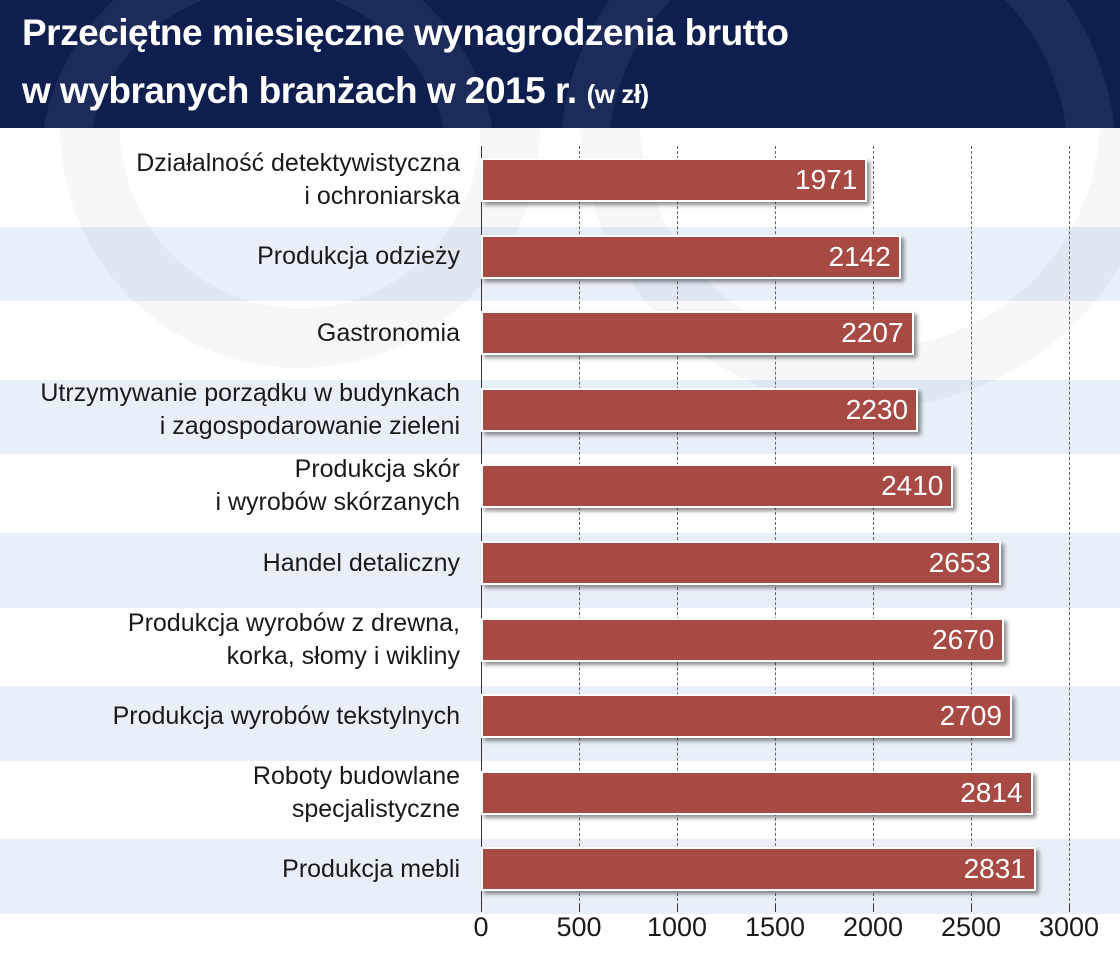  I want to click on bar-value-label: 2653, so click(959, 562).